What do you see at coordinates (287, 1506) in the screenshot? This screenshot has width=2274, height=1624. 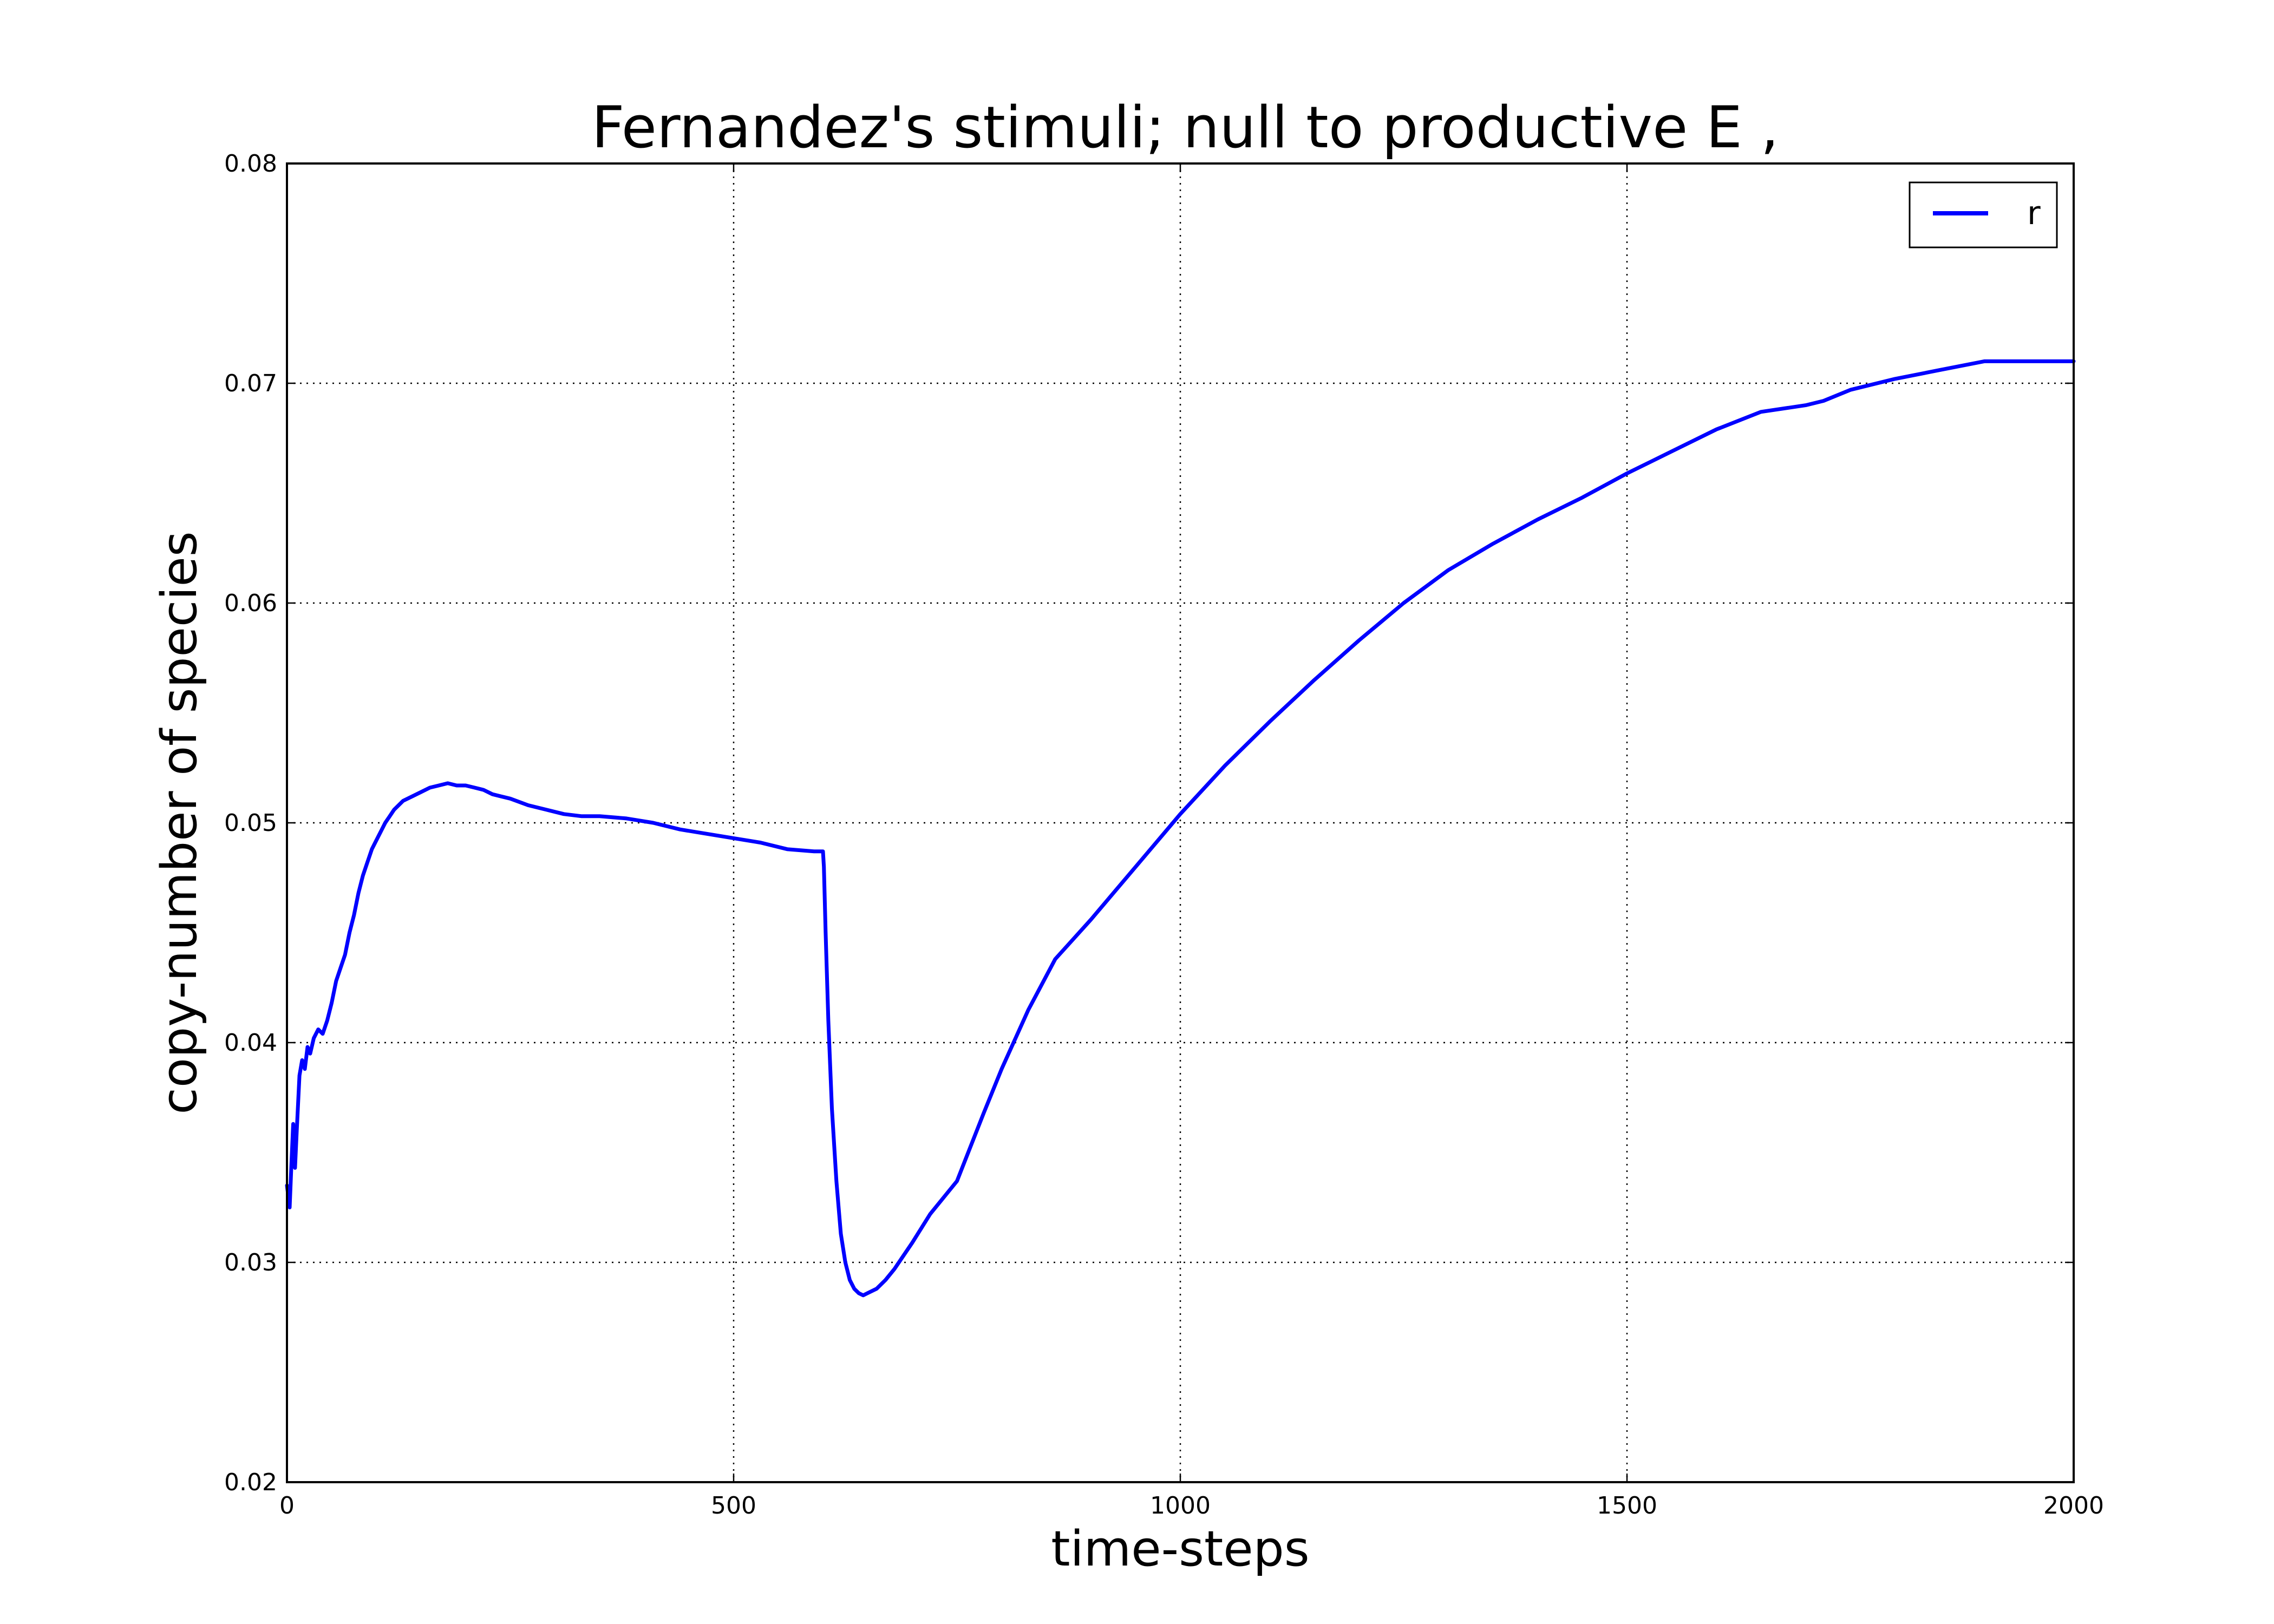 I see `x-tick-label: 0` at bounding box center [287, 1506].